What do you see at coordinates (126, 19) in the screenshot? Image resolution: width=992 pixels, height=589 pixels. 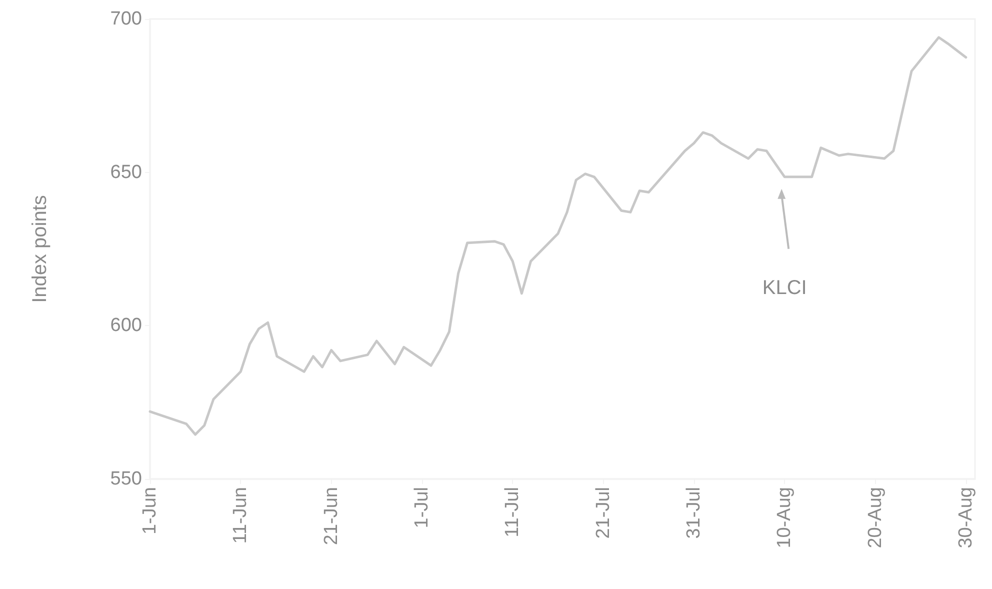 I see `y-tick-label: 700` at bounding box center [126, 19].